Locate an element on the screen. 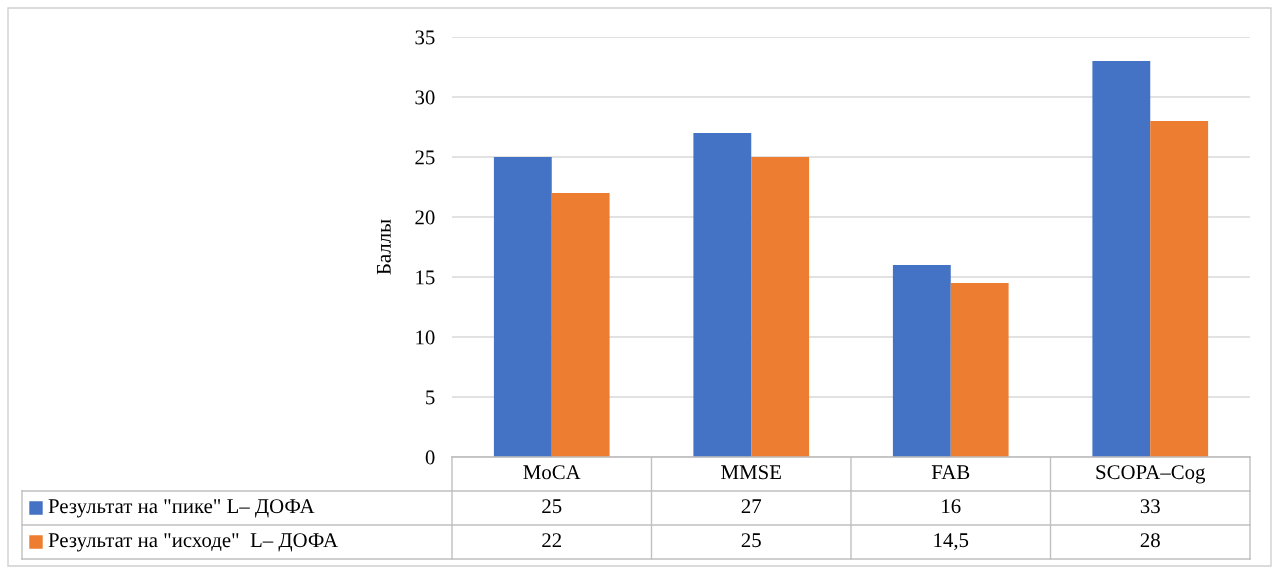  data-label: 14,5 is located at coordinates (951, 542).